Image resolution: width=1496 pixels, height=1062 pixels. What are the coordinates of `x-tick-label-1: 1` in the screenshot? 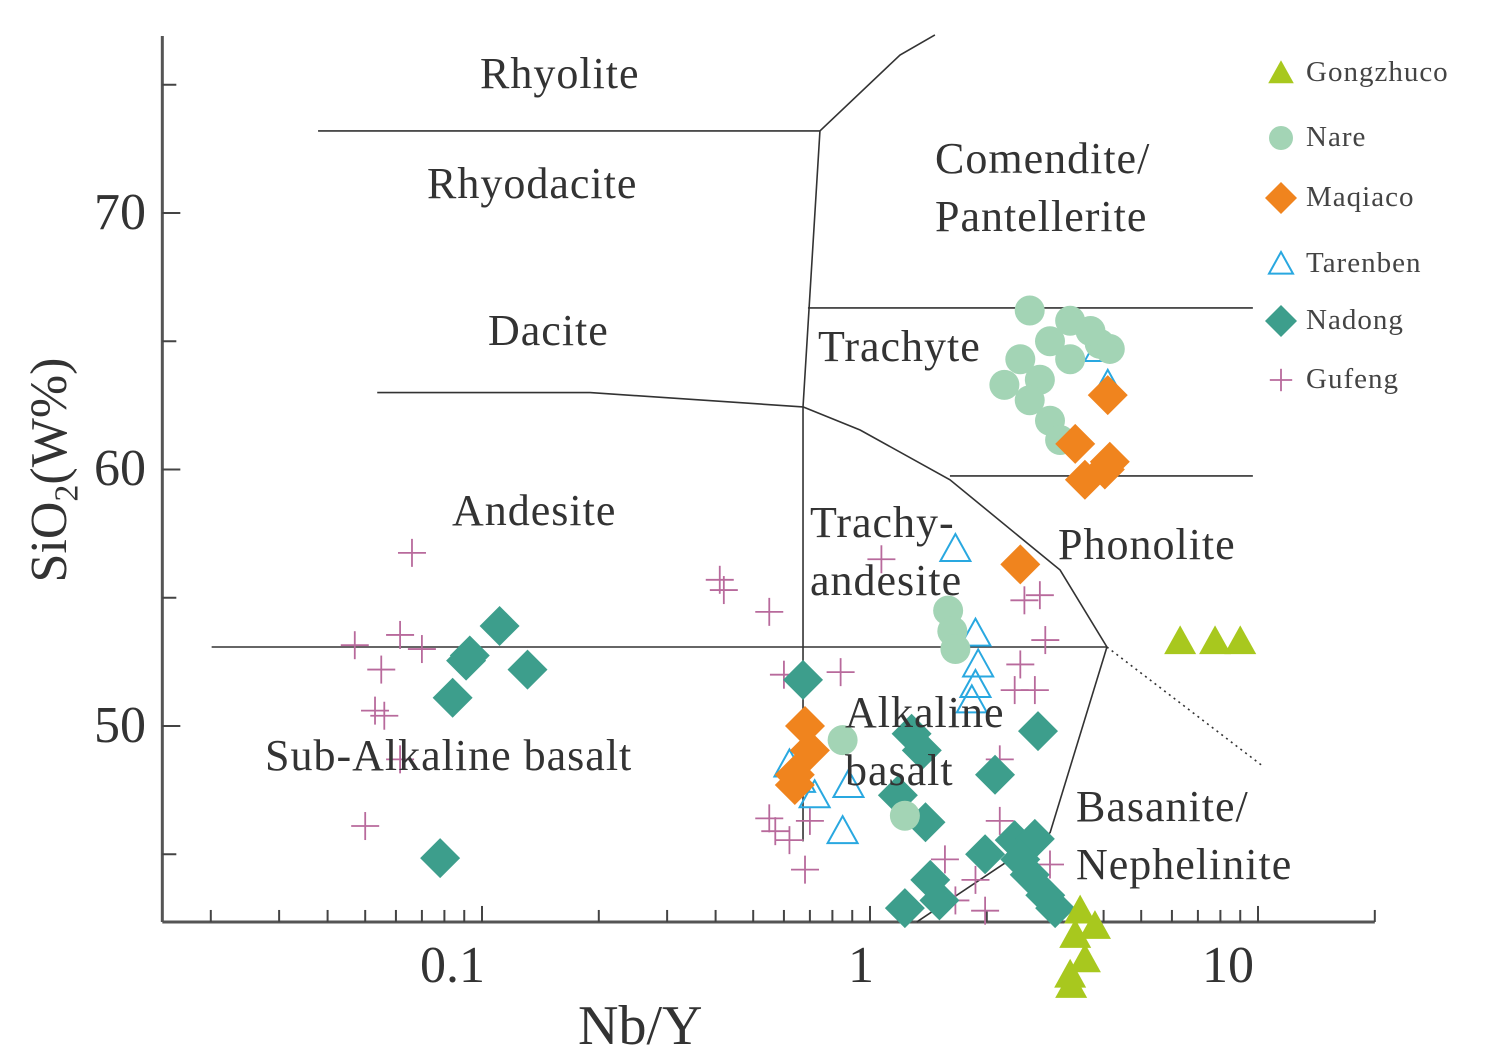 It's located at (861, 965).